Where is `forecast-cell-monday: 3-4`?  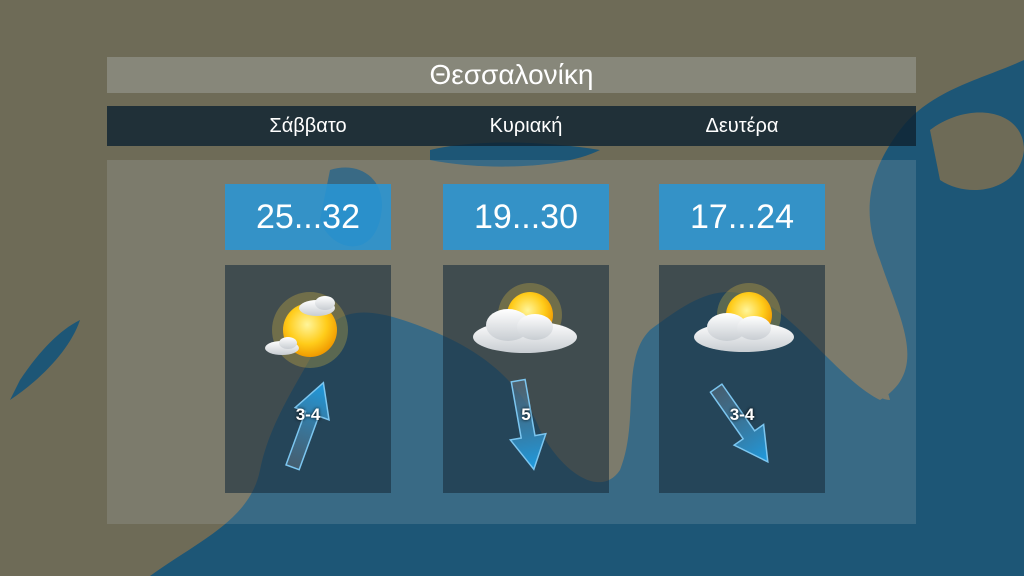 forecast-cell-monday: 3-4 is located at coordinates (742, 379).